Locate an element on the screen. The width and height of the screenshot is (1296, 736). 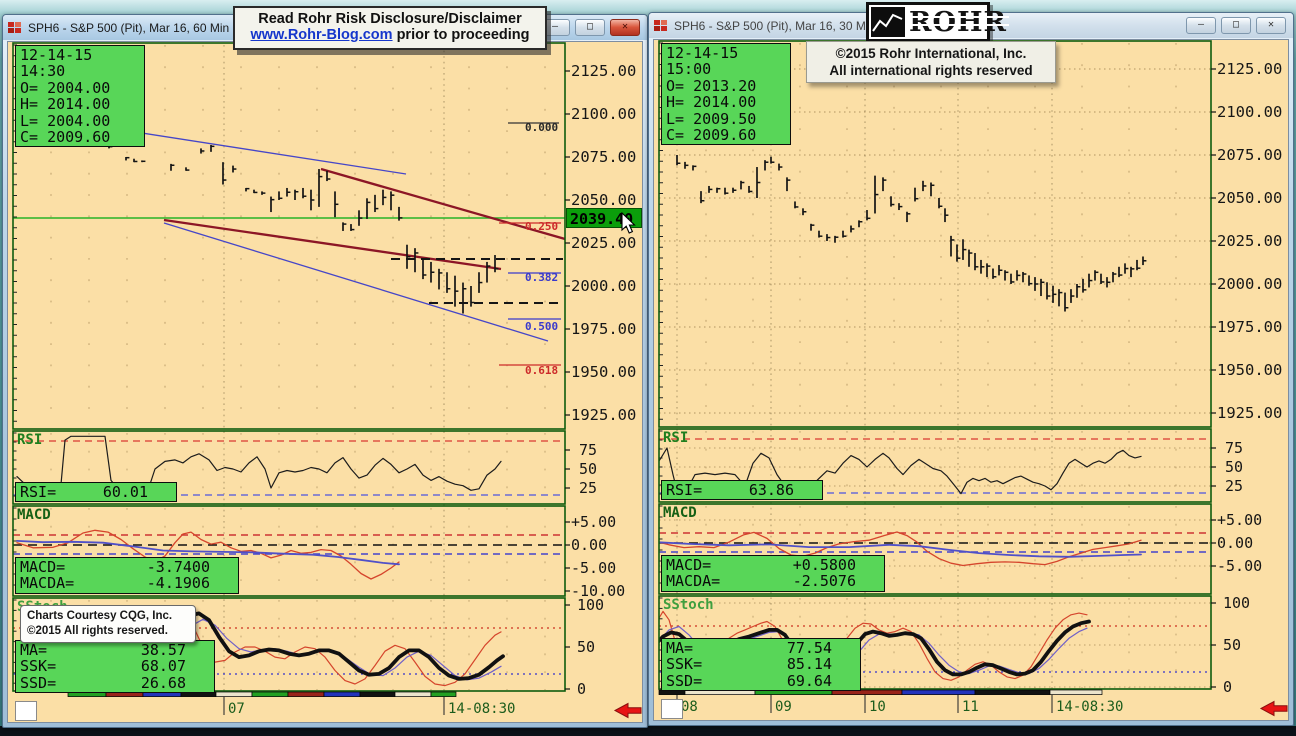
rohr-logo-text: ROHR is located at coordinates (958, 22).